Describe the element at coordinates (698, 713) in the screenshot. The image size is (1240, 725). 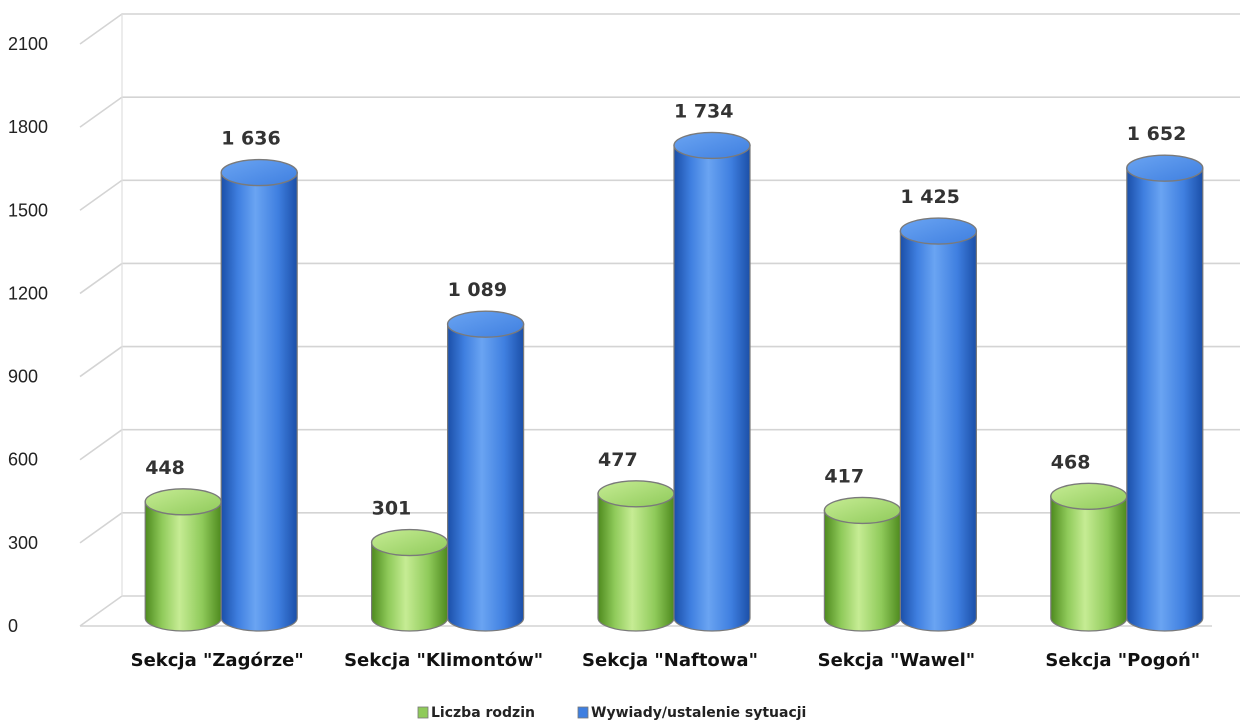
I see `legend-label: Wywiady/ustalenie sytuacji` at that location.